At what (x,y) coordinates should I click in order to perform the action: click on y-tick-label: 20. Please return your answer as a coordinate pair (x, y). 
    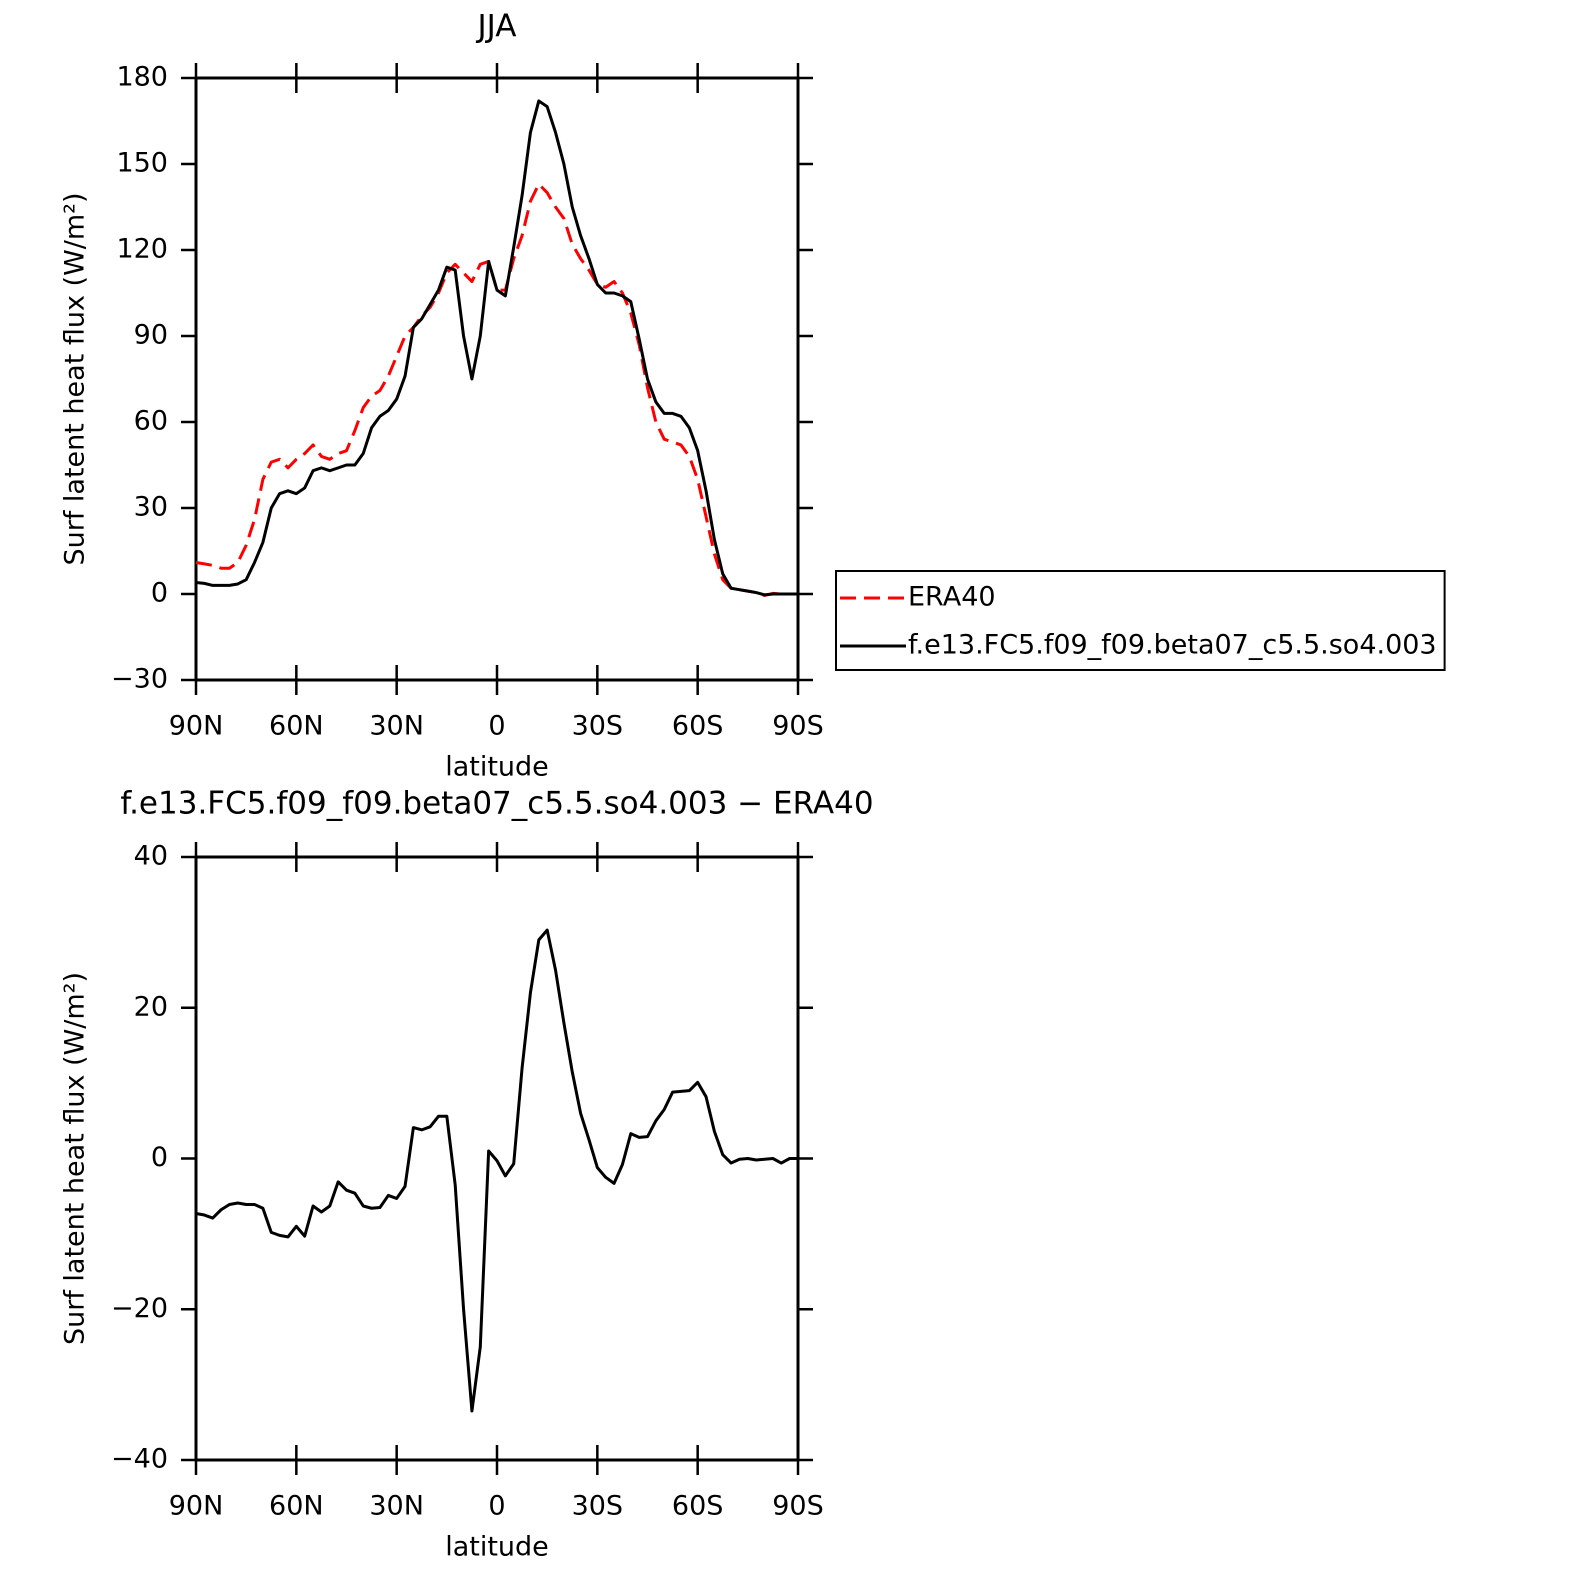
    Looking at the image, I should click on (151, 1006).